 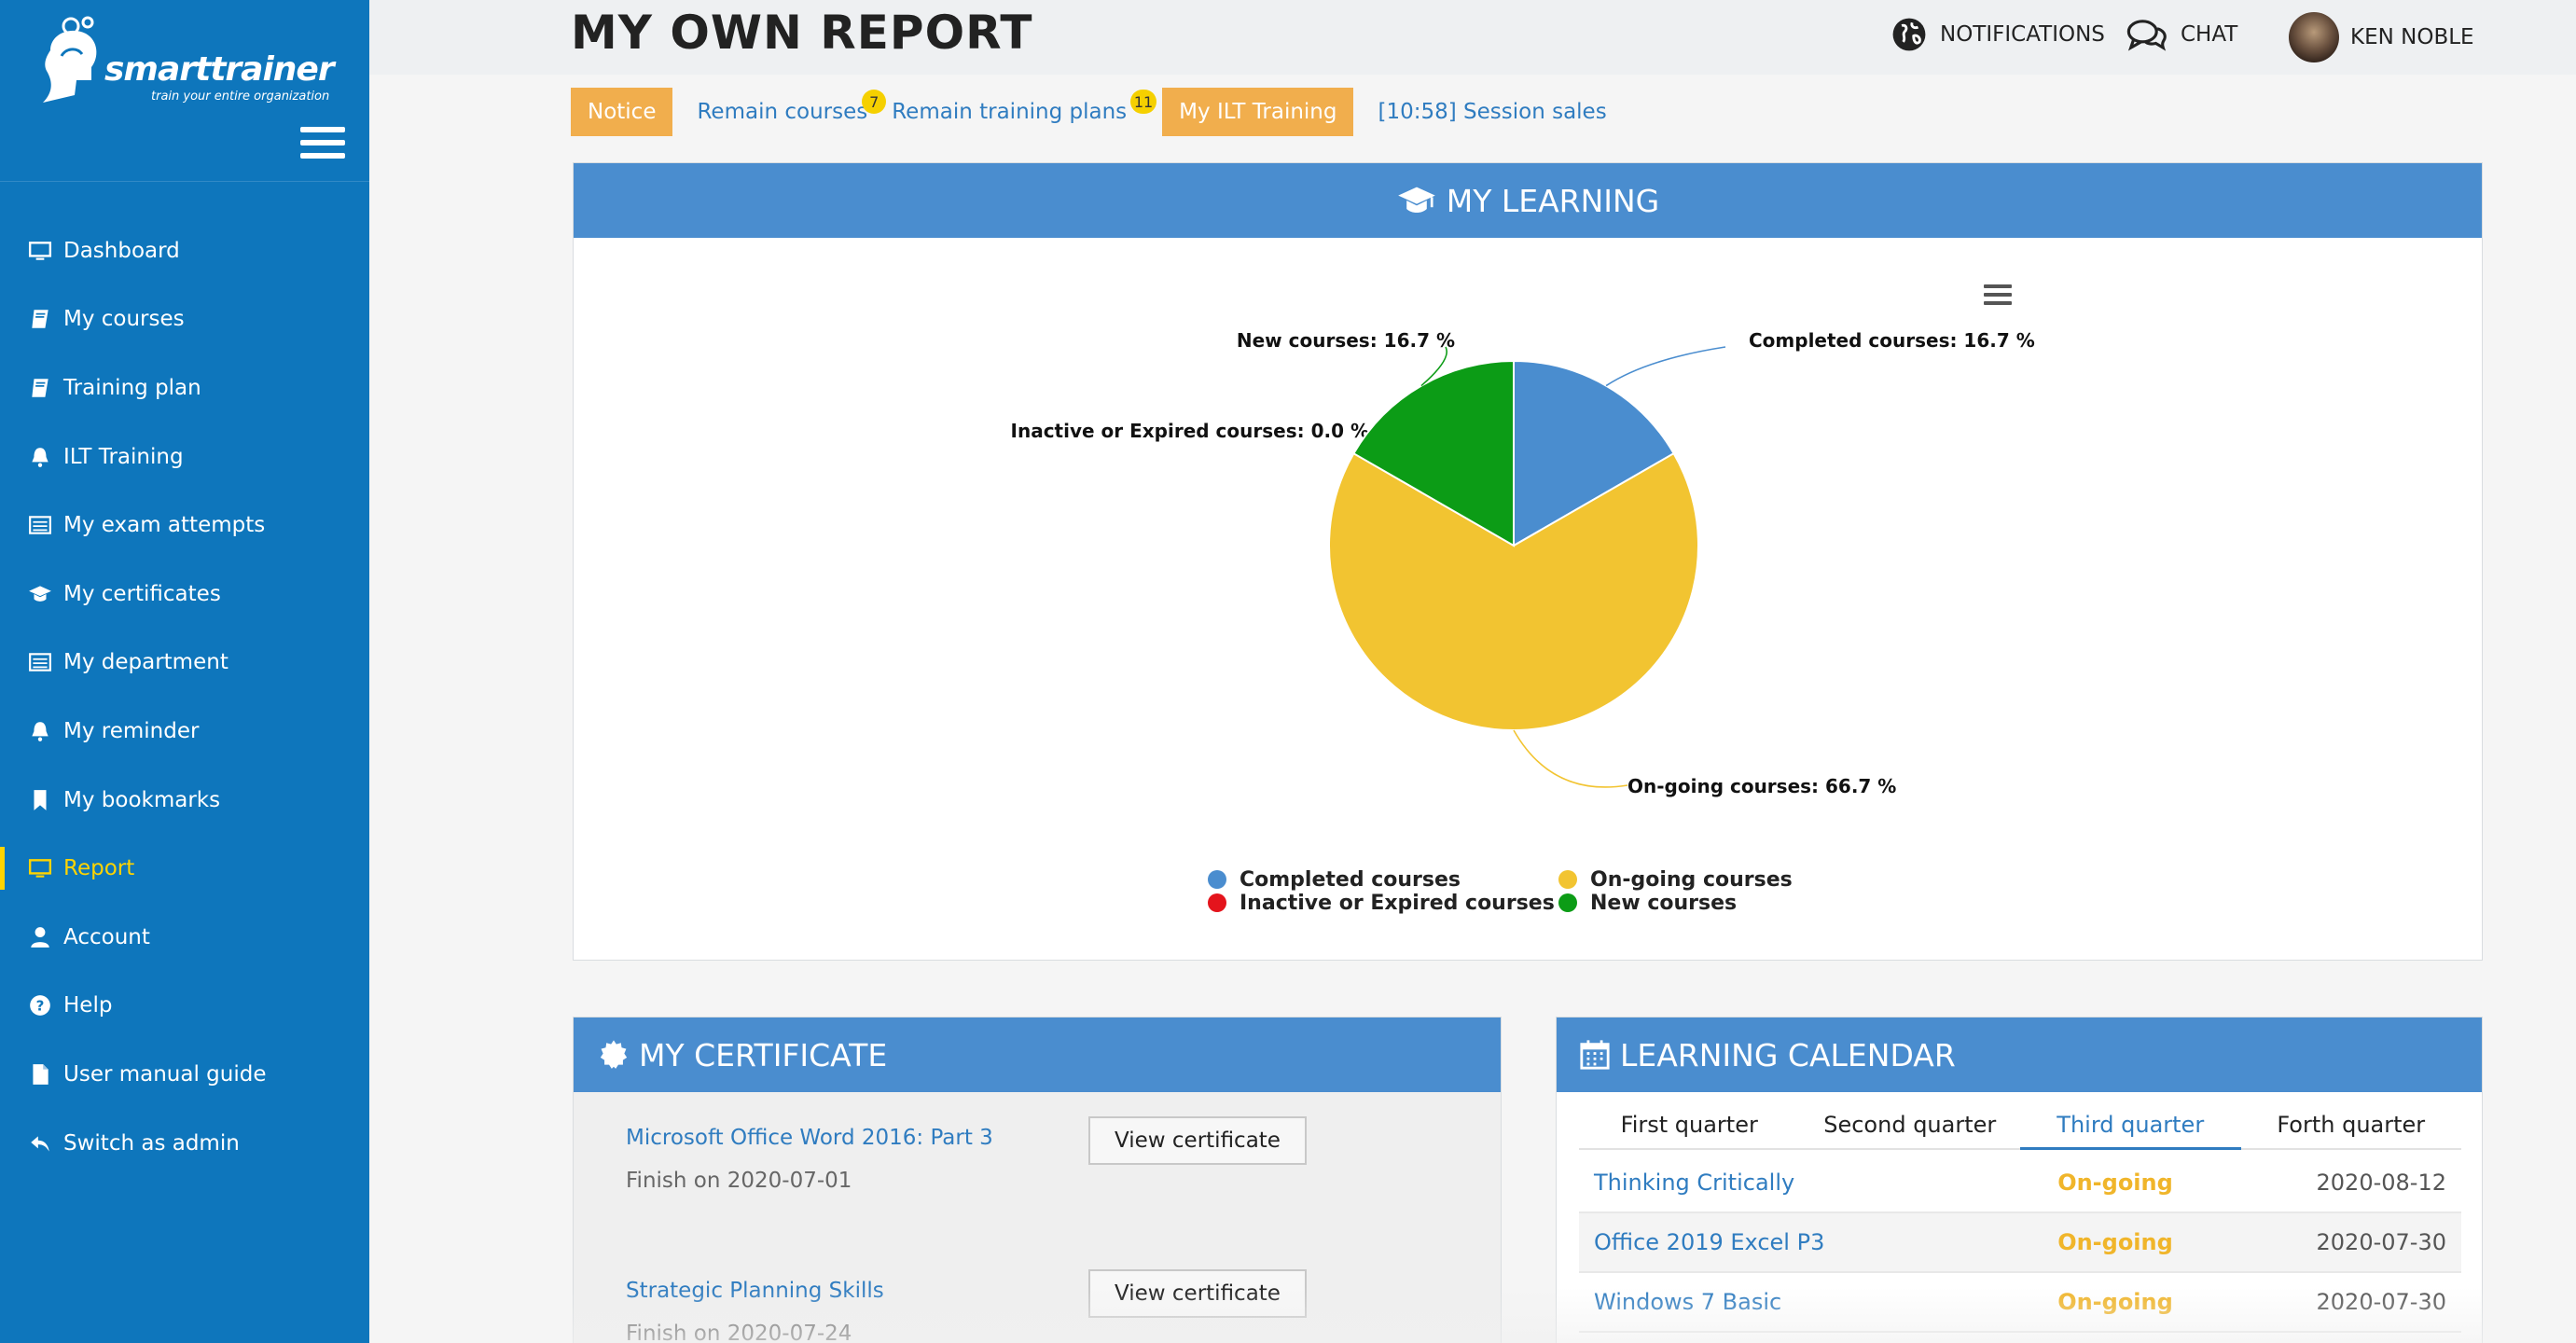 What do you see at coordinates (184, 1075) in the screenshot?
I see `sidebar-item-user-manual-guide: User manual guide` at bounding box center [184, 1075].